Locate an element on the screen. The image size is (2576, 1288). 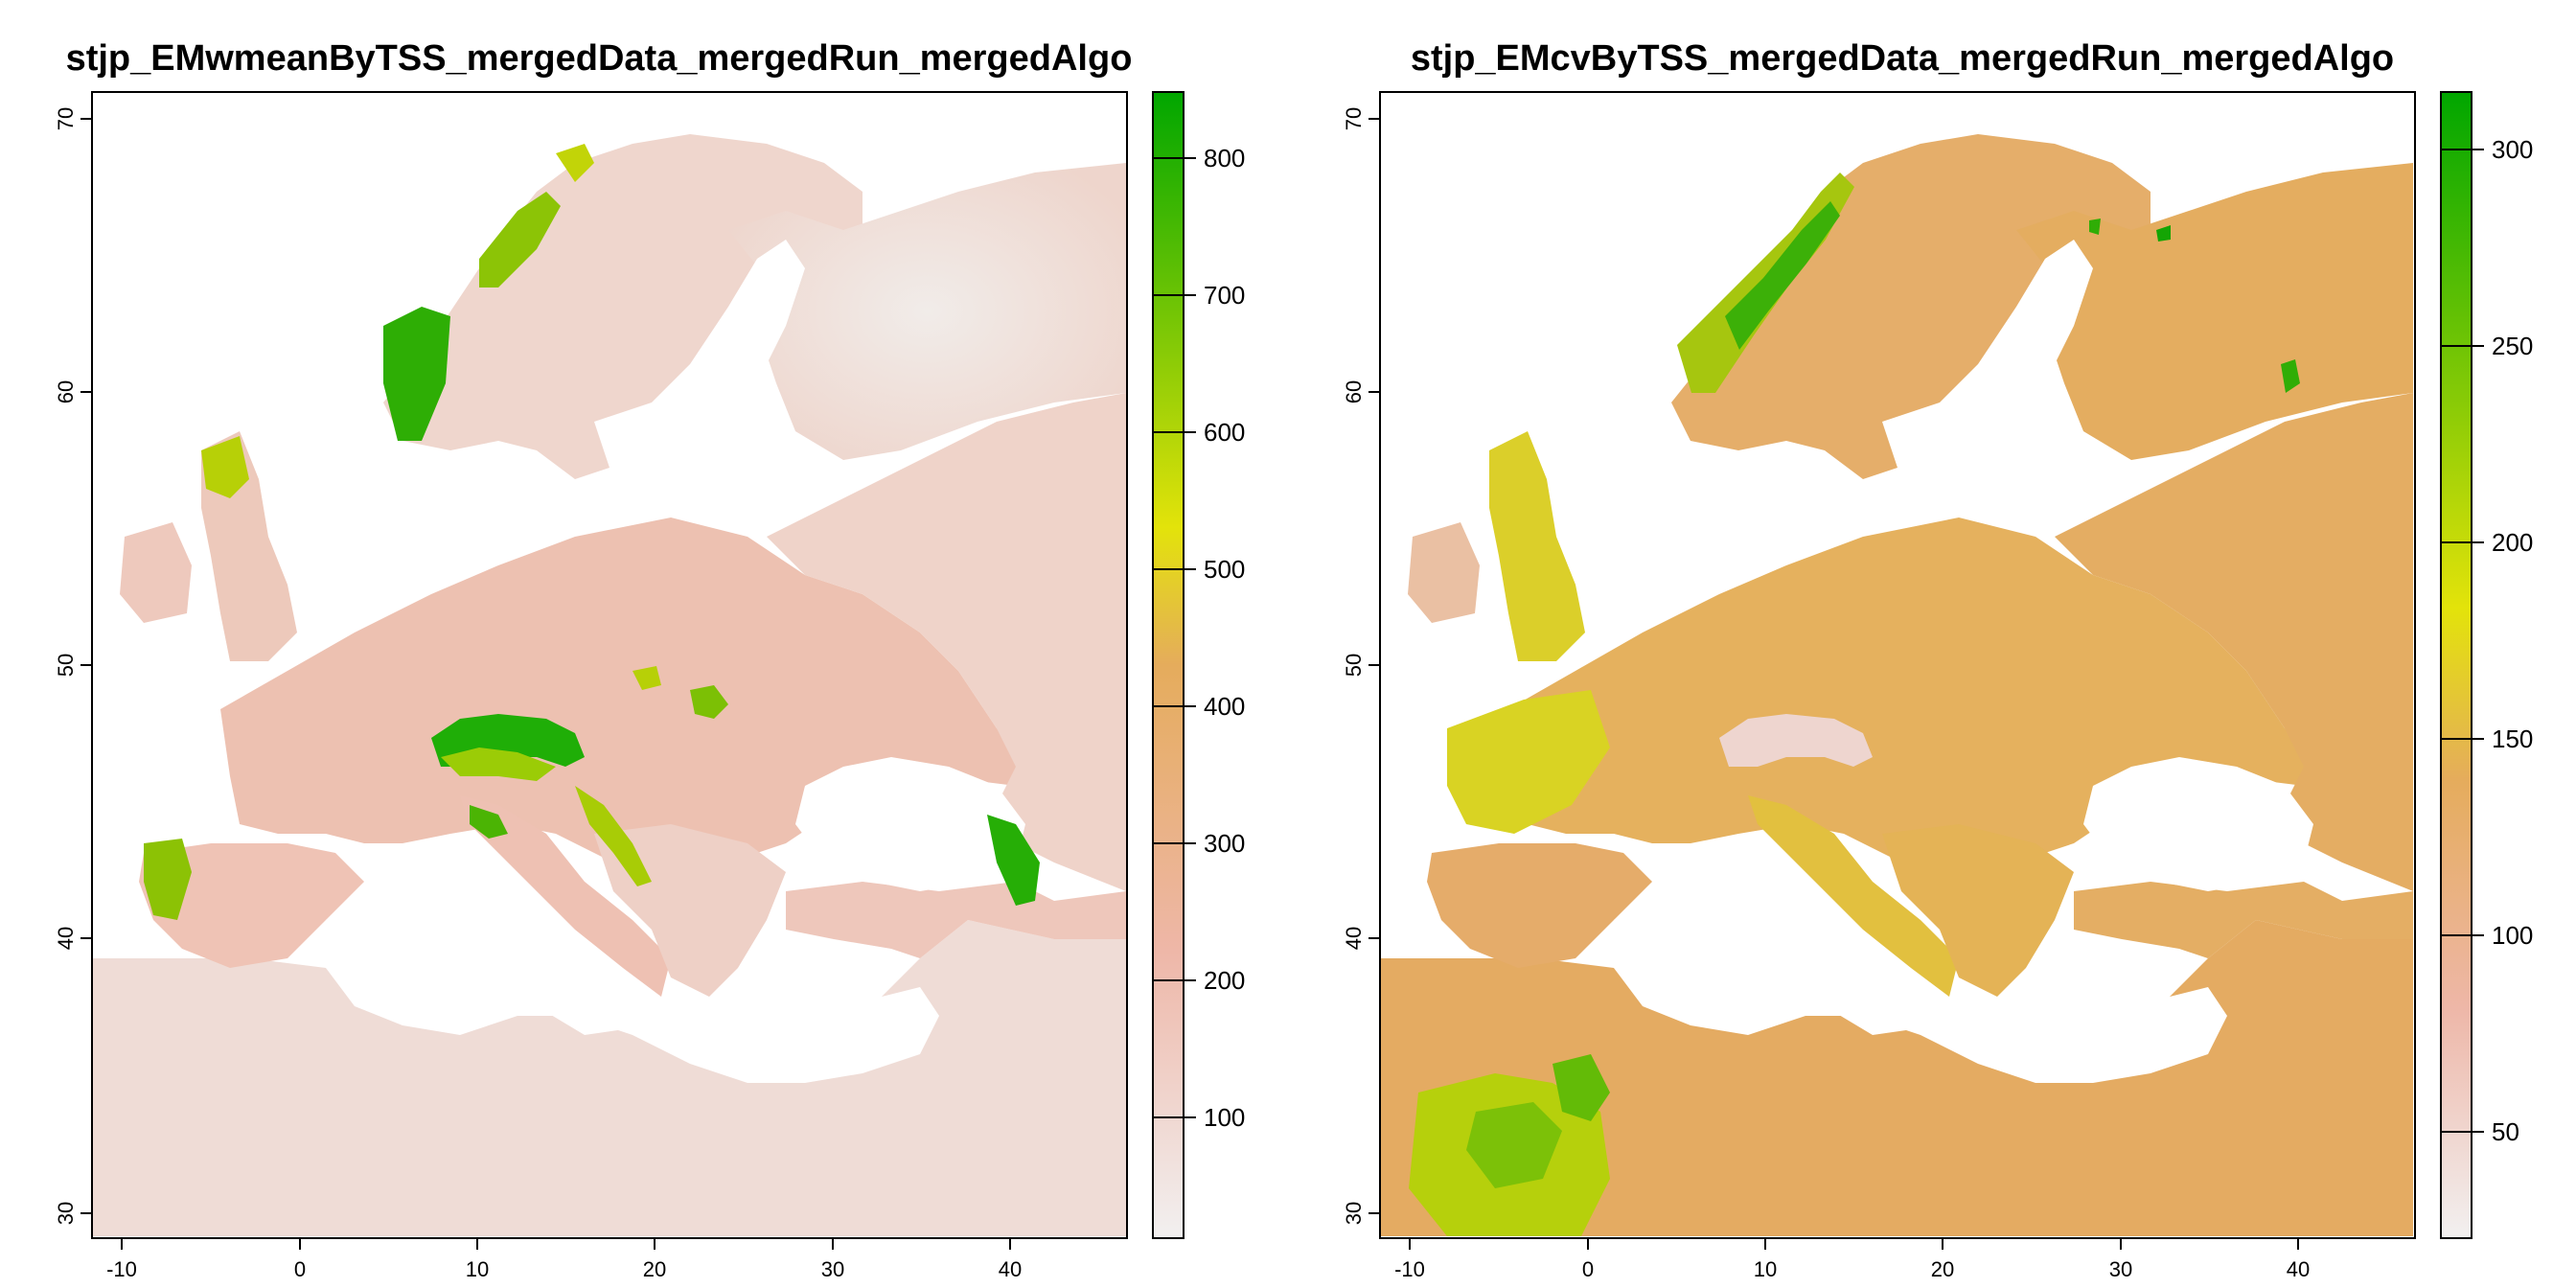
colorbar-tick-label: 50 is located at coordinates (2505, 1131).